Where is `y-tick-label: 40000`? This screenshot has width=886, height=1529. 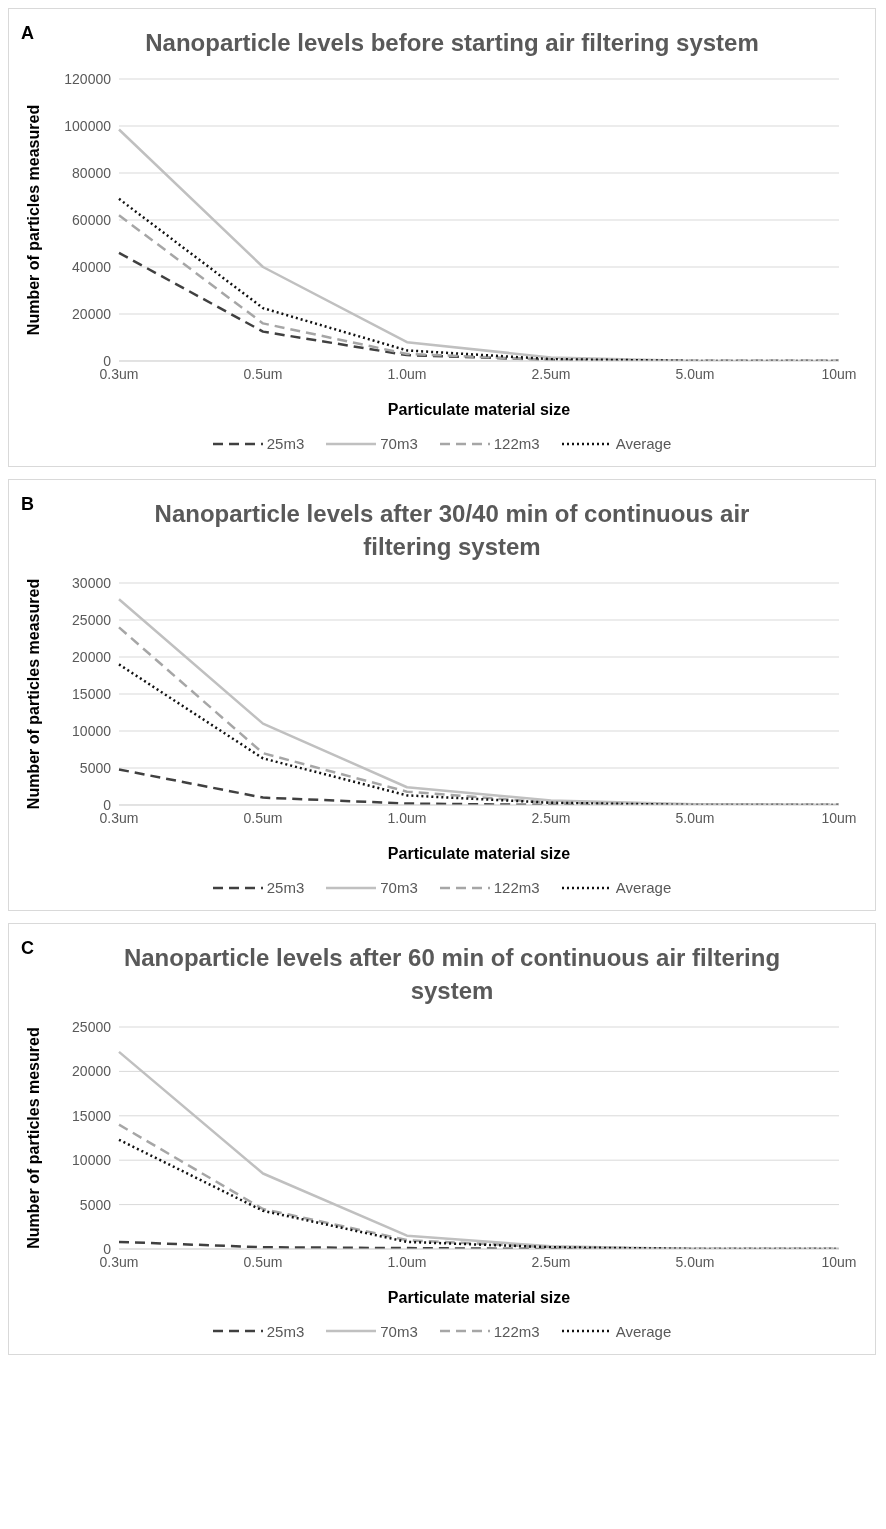 y-tick-label: 40000 is located at coordinates (92, 267).